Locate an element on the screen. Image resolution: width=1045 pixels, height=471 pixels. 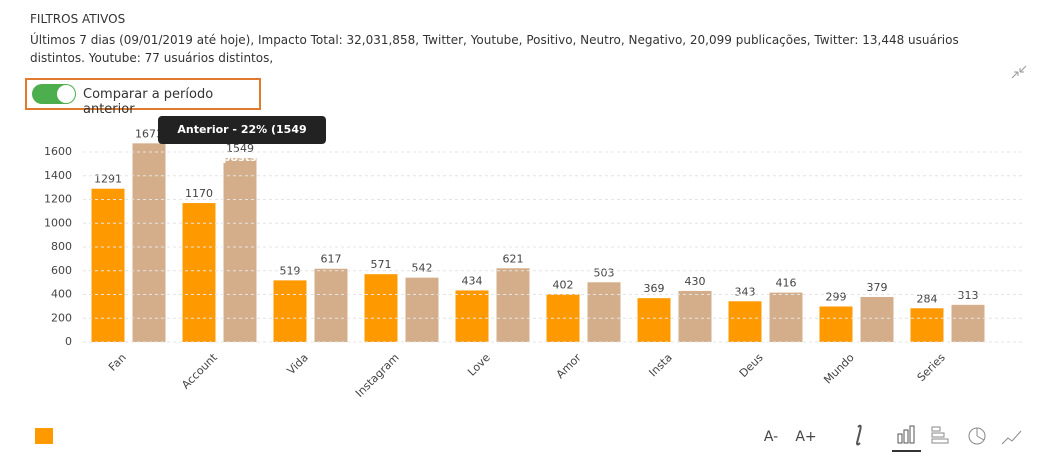
x-tick-label: Account is located at coordinates (199, 371).